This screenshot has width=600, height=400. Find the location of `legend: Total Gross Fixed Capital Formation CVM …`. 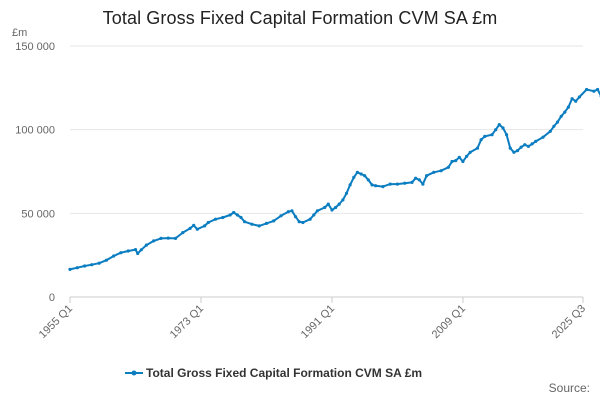

legend: Total Gross Fixed Capital Formation CVM … is located at coordinates (273, 373).